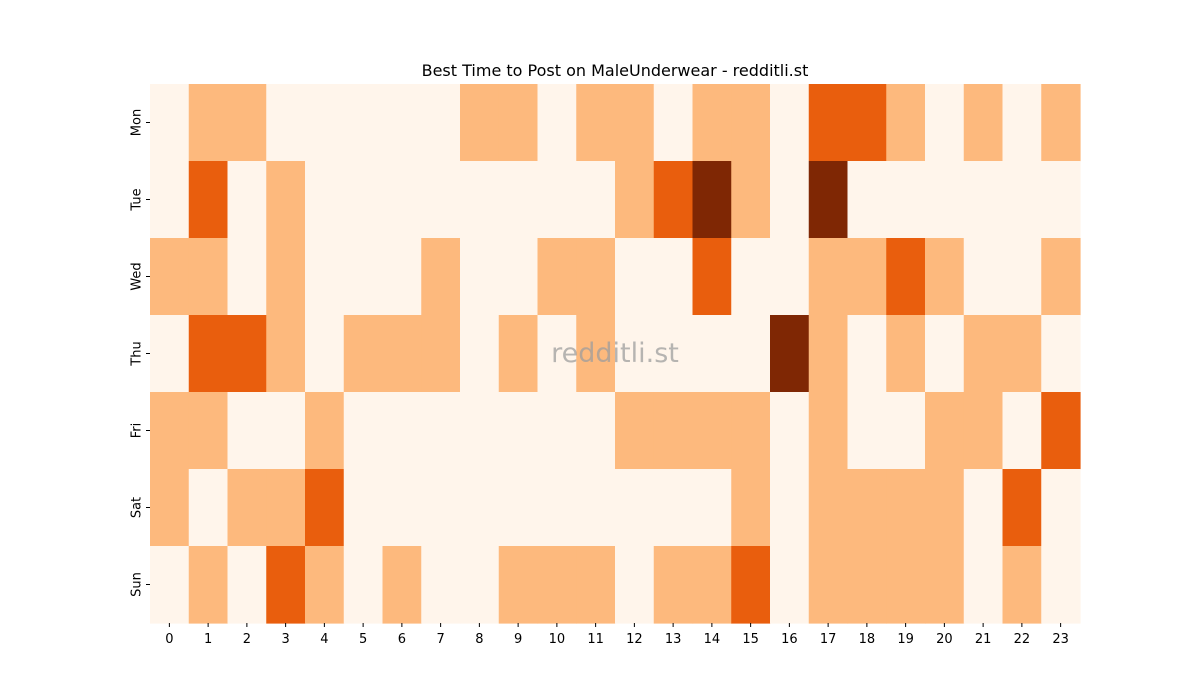 Image resolution: width=1200 pixels, height=700 pixels. Describe the element at coordinates (789, 639) in the screenshot. I see `x-tick-label-16: 16` at that location.